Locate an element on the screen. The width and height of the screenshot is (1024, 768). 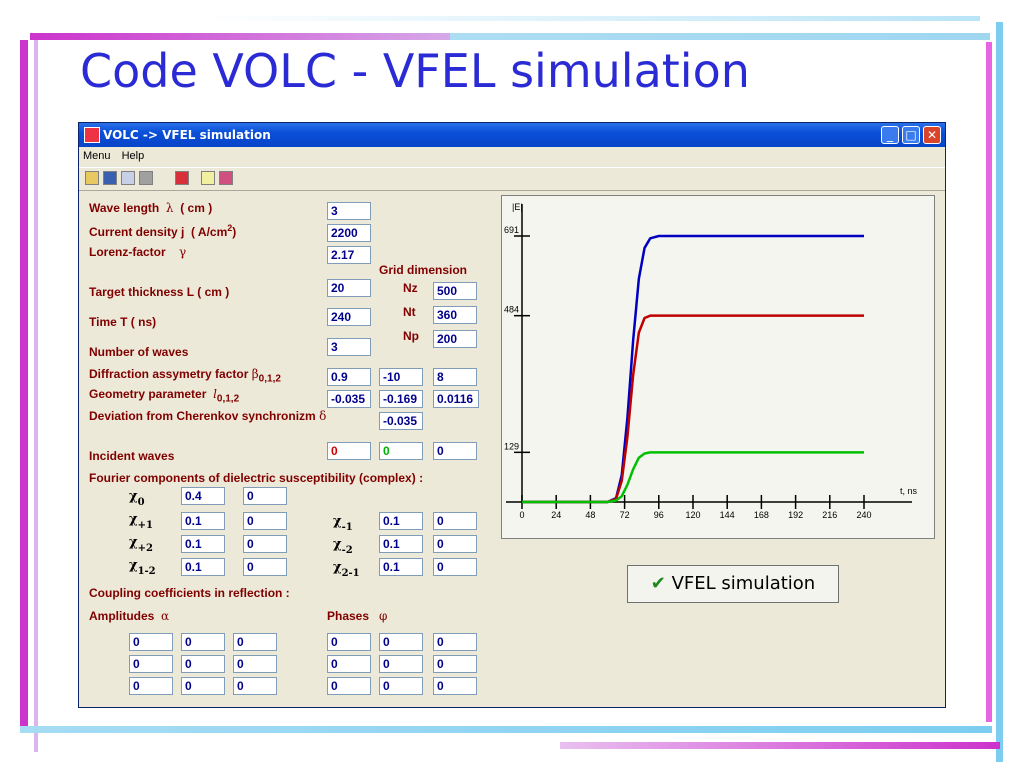
incident-wave-input-0: 0 is located at coordinates (349, 451).